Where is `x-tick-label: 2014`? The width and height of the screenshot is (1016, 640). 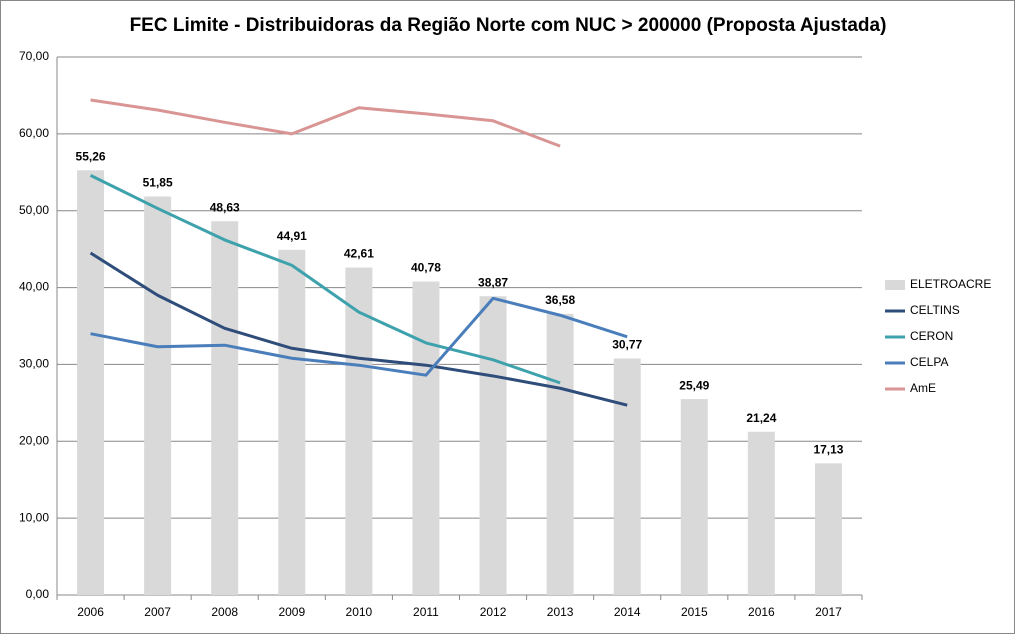 x-tick-label: 2014 is located at coordinates (627, 612).